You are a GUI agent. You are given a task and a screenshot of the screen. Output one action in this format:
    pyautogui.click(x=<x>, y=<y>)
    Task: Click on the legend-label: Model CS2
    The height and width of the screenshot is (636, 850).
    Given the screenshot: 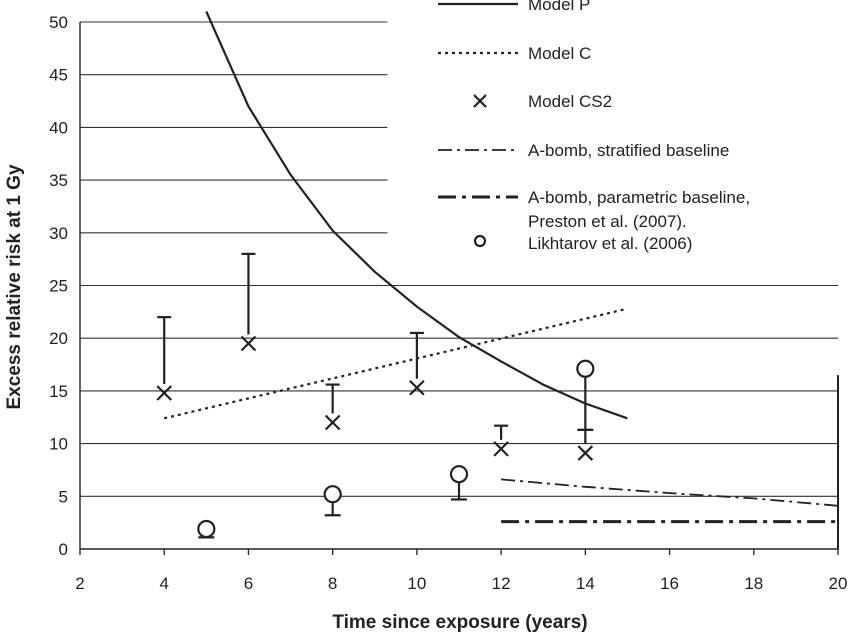 What is the action you would take?
    pyautogui.click(x=570, y=101)
    